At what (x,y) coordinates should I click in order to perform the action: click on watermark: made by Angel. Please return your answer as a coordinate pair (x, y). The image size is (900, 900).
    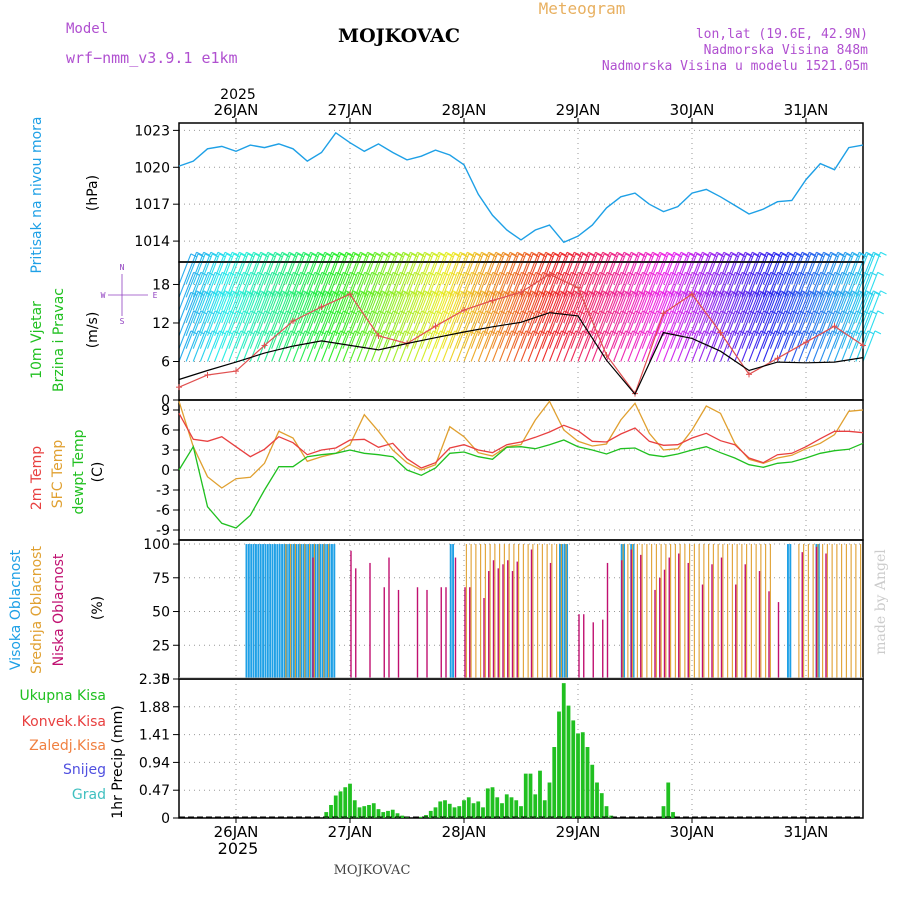
    Looking at the image, I should click on (881, 602).